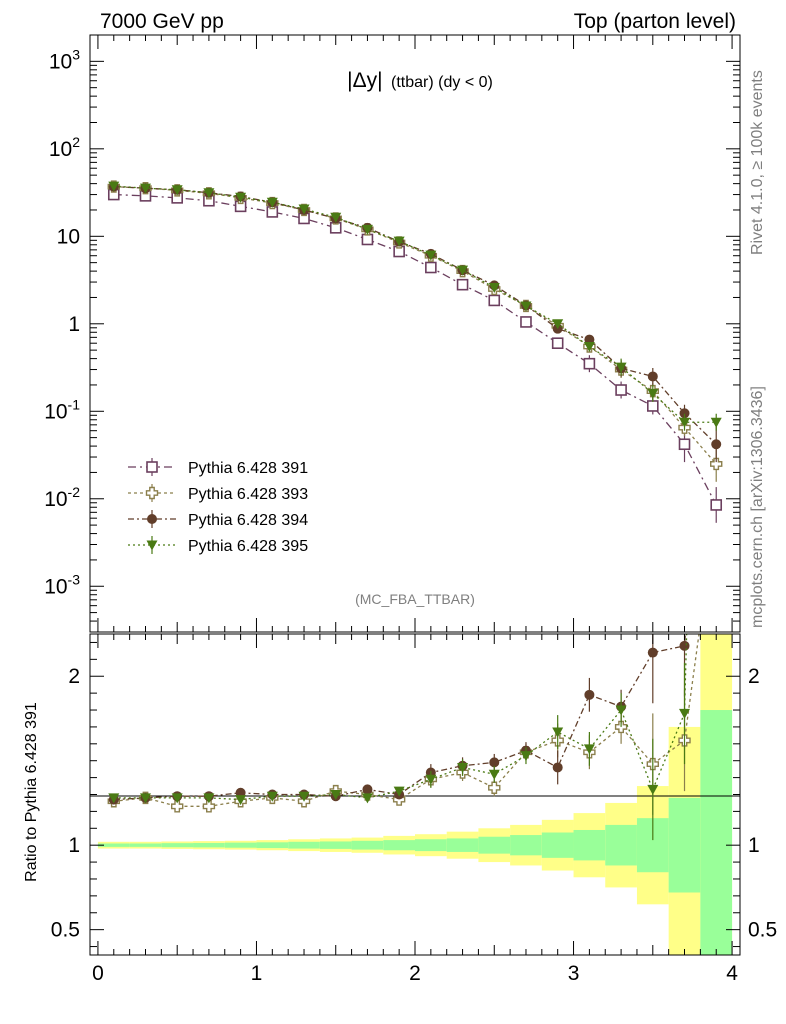 Image resolution: width=786 pixels, height=1024 pixels. Describe the element at coordinates (248, 468) in the screenshot. I see `legend-label: Pythia 6.428 391` at that location.